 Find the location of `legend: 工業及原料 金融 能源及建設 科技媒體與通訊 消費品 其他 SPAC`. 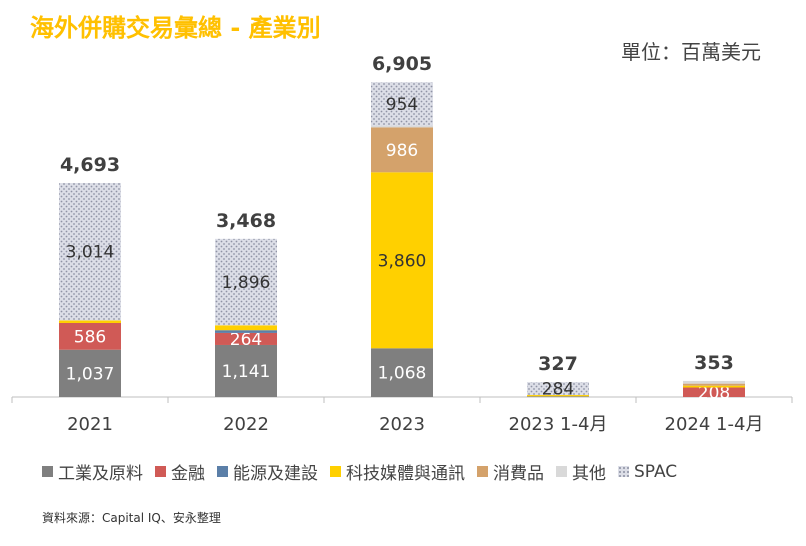

legend: 工業及原料 金融 能源及建設 科技媒體與通訊 消費品 其他 SPAC is located at coordinates (365, 471).